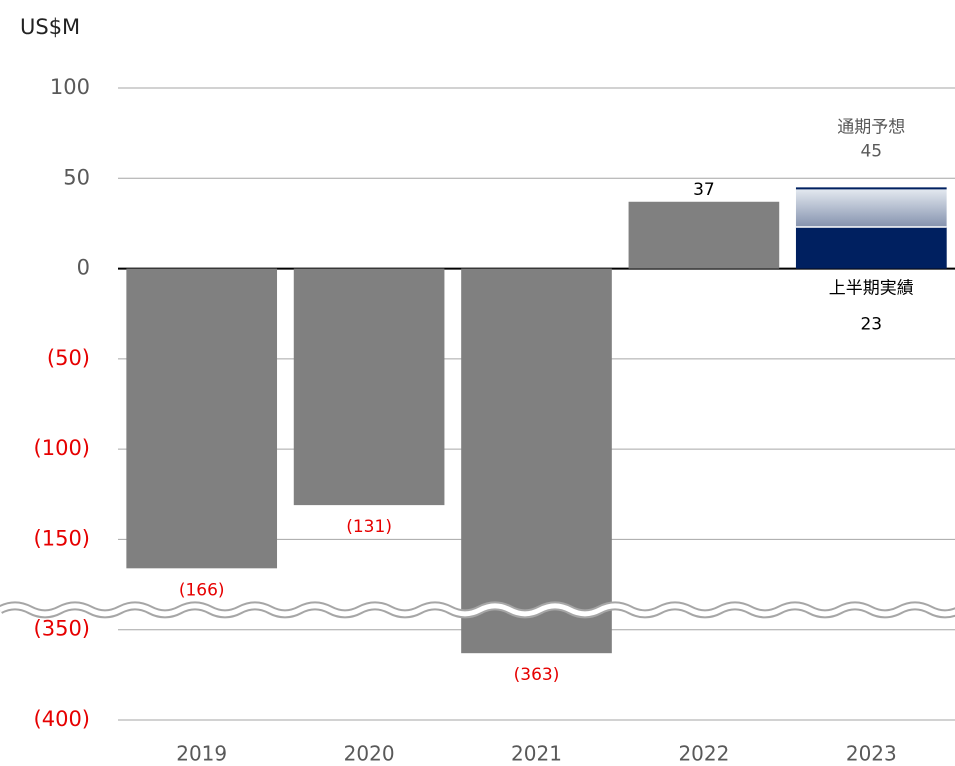  Describe the element at coordinates (704, 190) in the screenshot. I see `value-label: 37` at that location.